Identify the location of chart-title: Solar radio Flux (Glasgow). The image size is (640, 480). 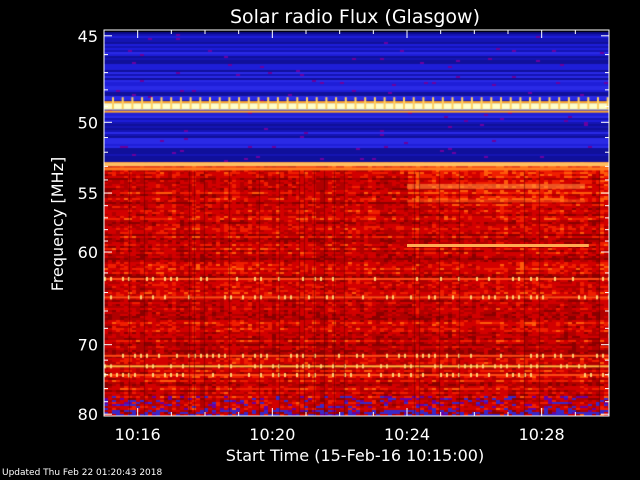
(355, 17).